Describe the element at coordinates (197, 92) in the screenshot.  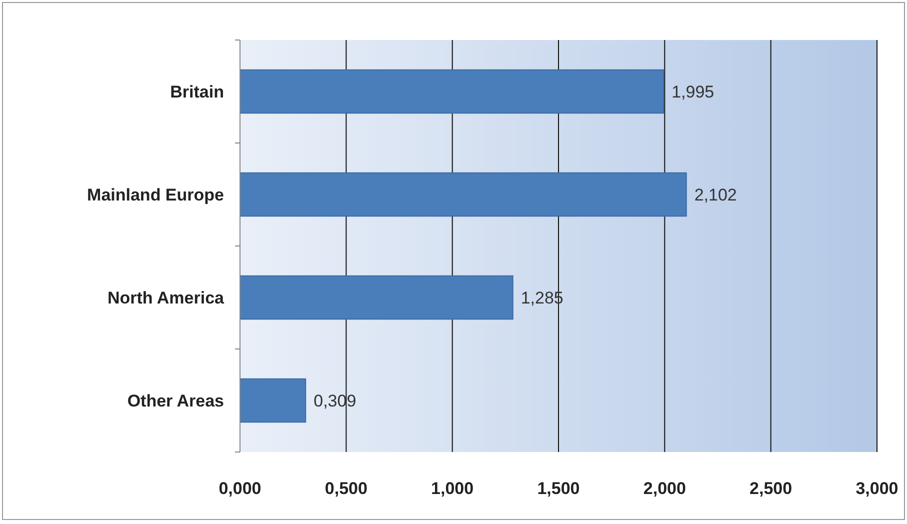
I see `y-tick-label: Britain` at that location.